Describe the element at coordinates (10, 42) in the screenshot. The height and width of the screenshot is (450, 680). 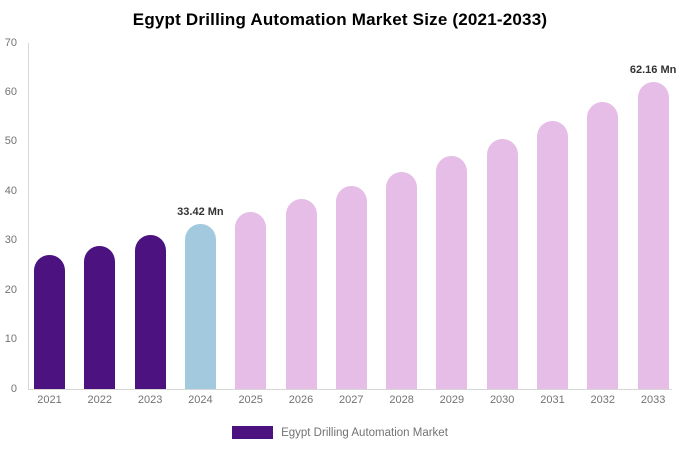
I see `y-tick-70: 70` at that location.